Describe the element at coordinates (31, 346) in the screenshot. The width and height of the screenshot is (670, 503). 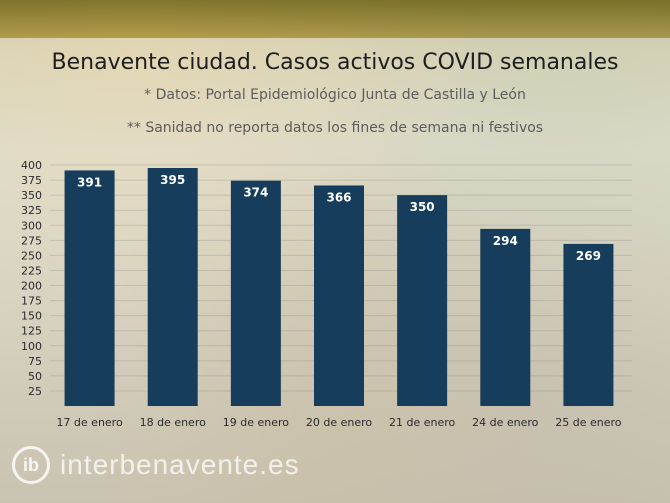
I see `y-tick-label: 100` at that location.